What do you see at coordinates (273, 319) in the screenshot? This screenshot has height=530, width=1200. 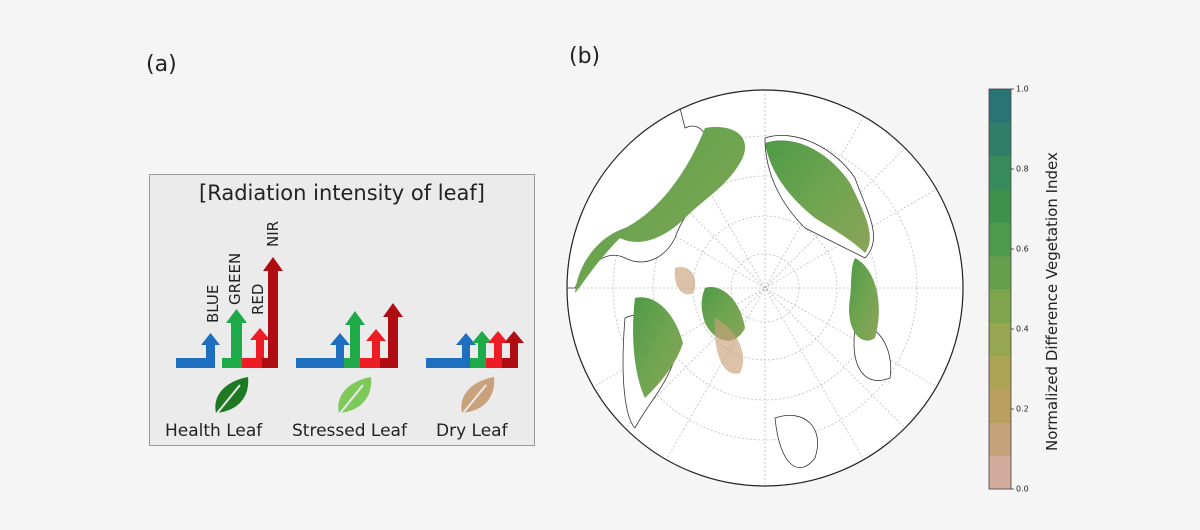 I see `nir-arrow-shaft` at bounding box center [273, 319].